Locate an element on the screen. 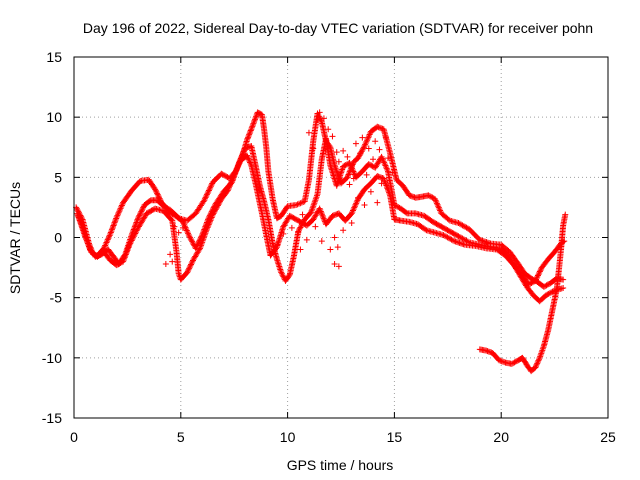 The image size is (640, 480). series-scattered-lower is located at coordinates (258, 240).